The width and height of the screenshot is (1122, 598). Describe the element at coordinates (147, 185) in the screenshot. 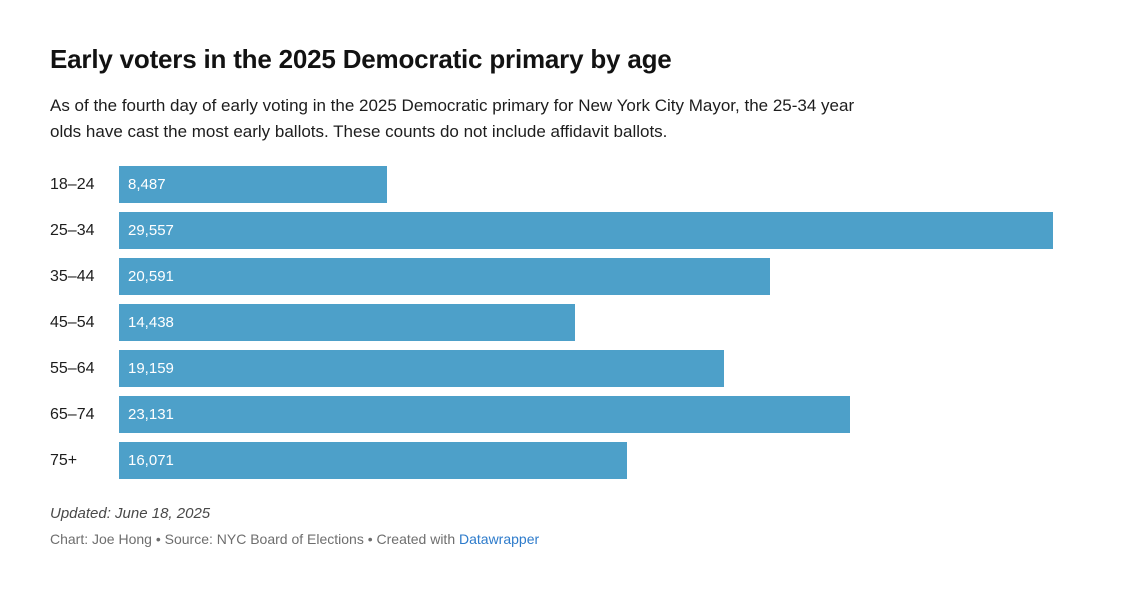

I see `value-label: 8,487` at that location.